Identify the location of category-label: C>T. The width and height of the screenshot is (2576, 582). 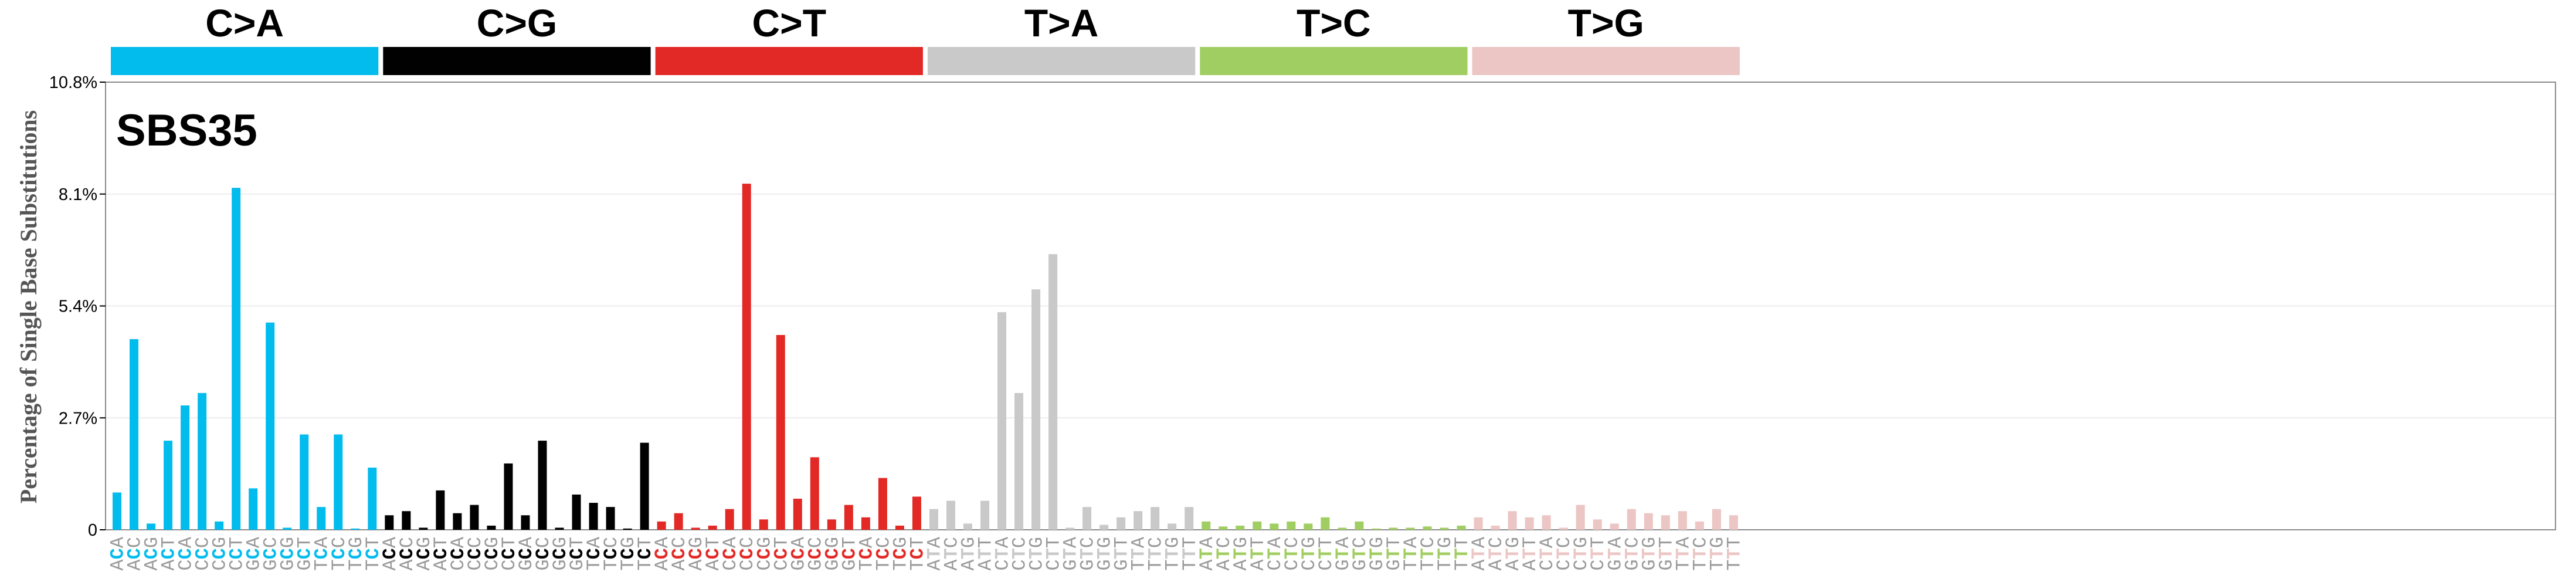
(789, 23).